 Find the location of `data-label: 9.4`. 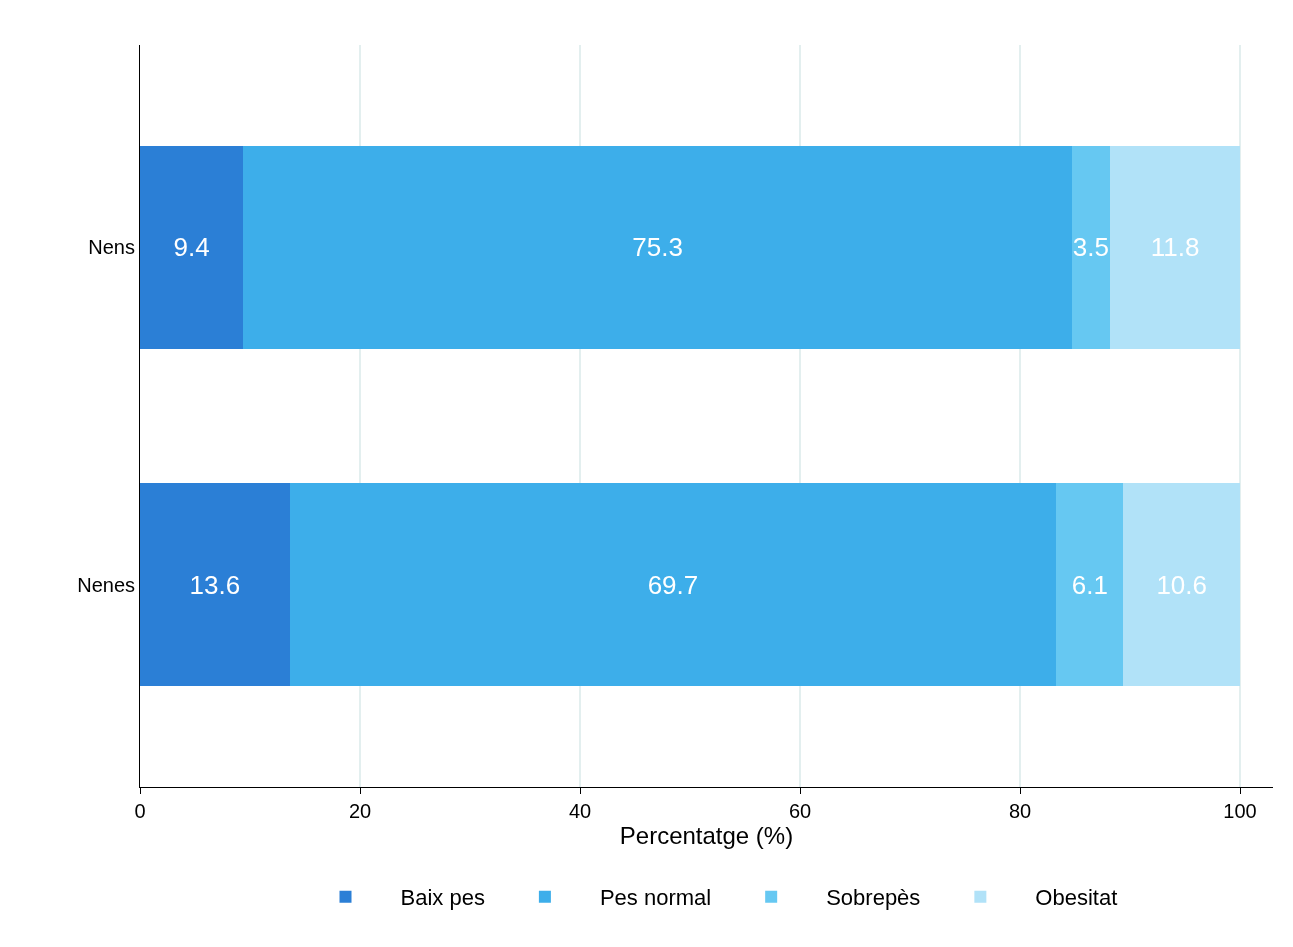

data-label: 9.4 is located at coordinates (191, 247).